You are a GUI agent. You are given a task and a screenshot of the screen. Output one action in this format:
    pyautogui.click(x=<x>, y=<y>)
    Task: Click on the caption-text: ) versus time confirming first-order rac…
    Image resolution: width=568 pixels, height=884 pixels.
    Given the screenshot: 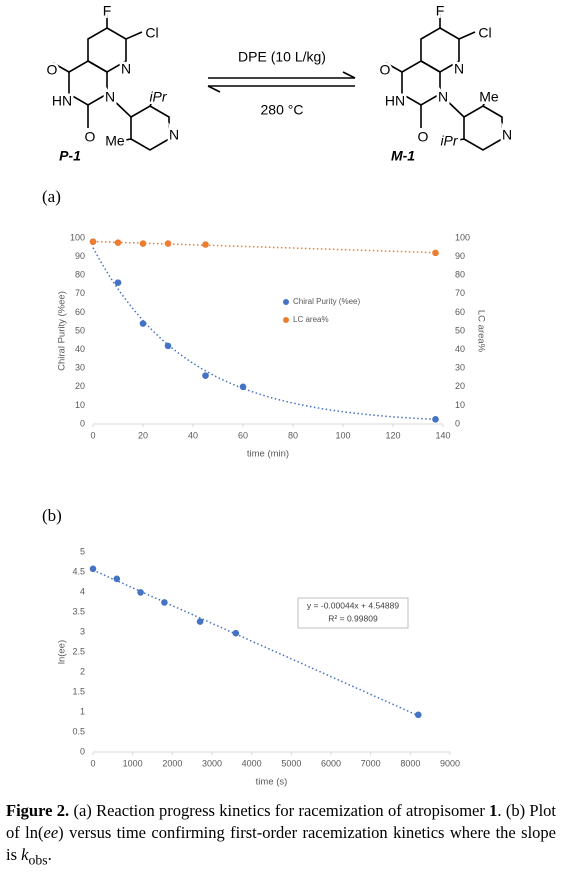 What is the action you would take?
    pyautogui.click(x=281, y=843)
    